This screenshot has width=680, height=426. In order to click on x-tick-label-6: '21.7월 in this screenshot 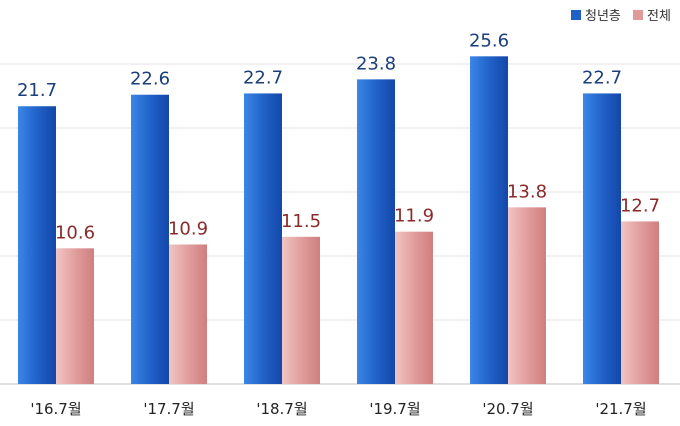, I will do `click(620, 409)`.